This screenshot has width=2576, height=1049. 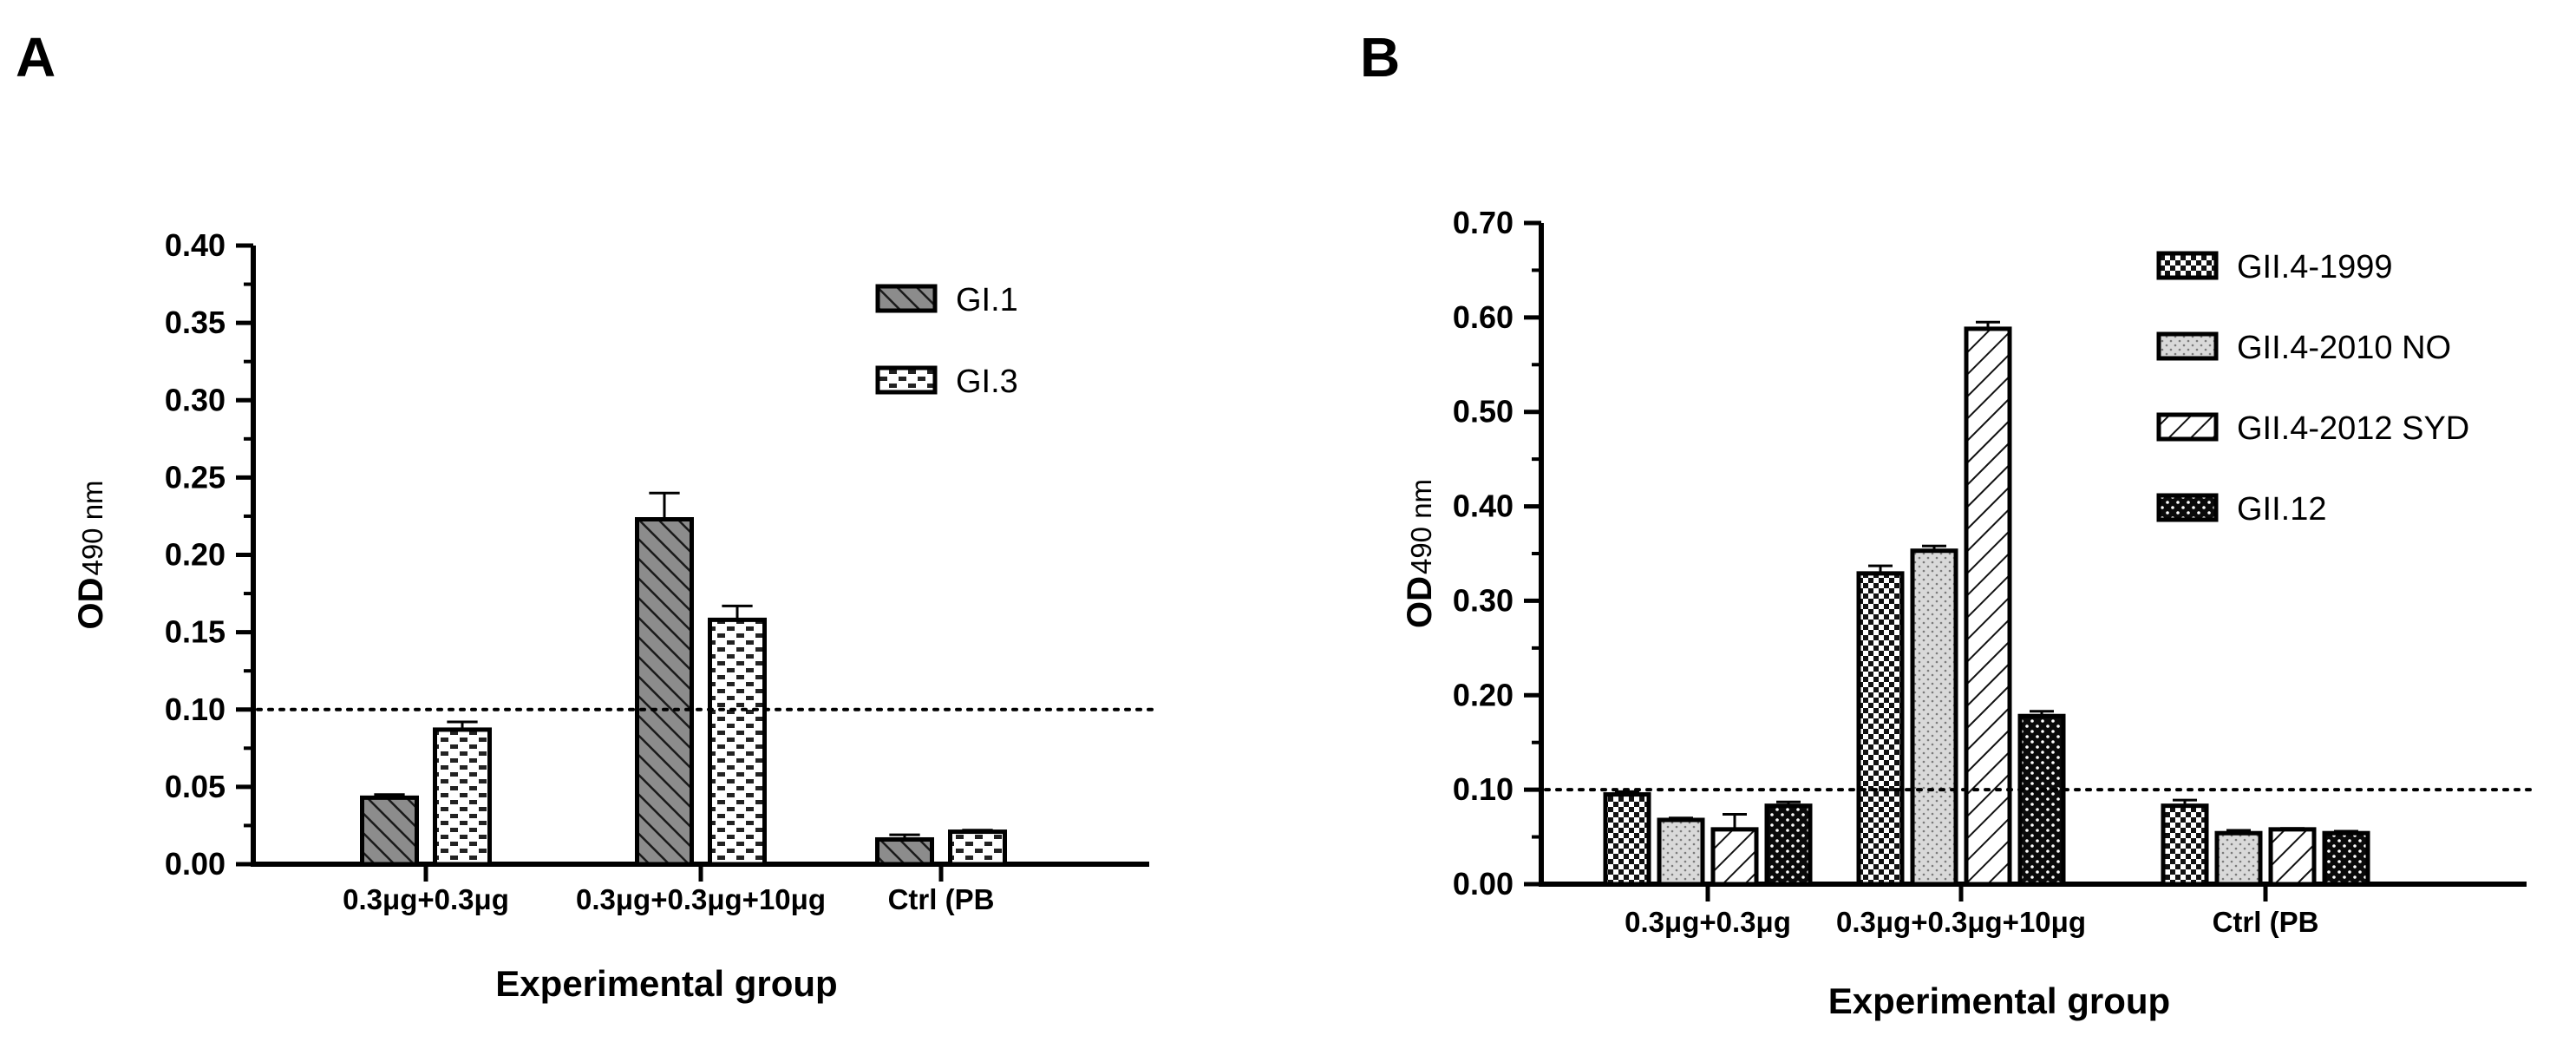 What do you see at coordinates (195, 477) in the screenshot?
I see `y-tick-label: 0.25` at bounding box center [195, 477].